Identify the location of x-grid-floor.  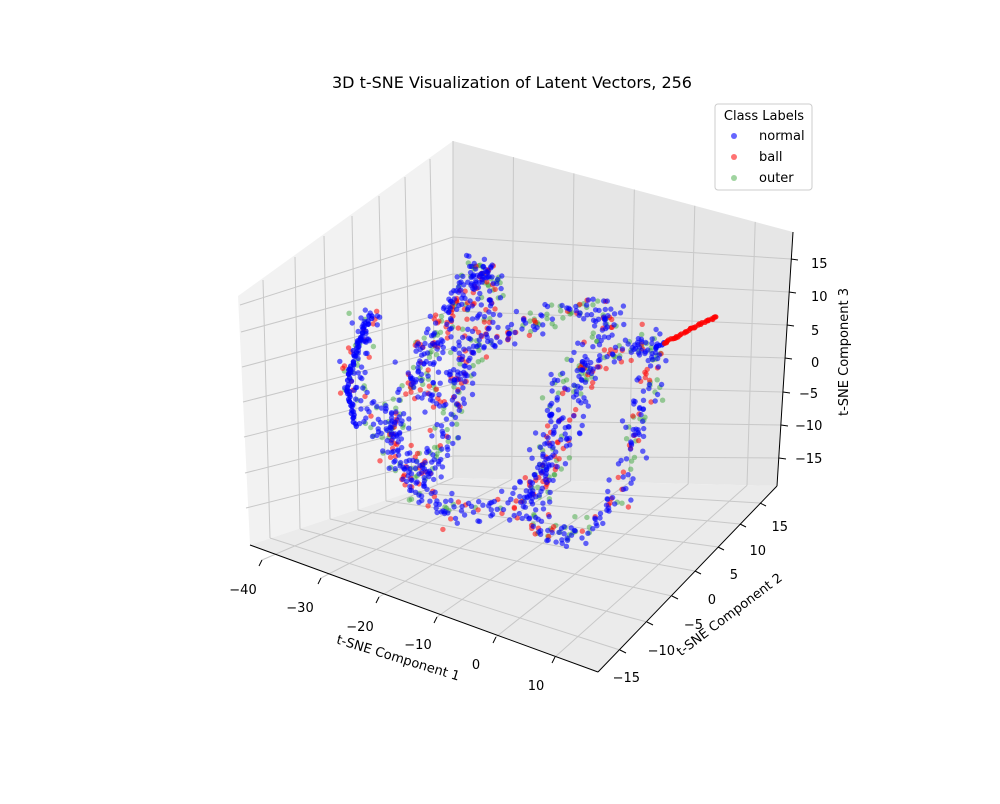
(416, 529).